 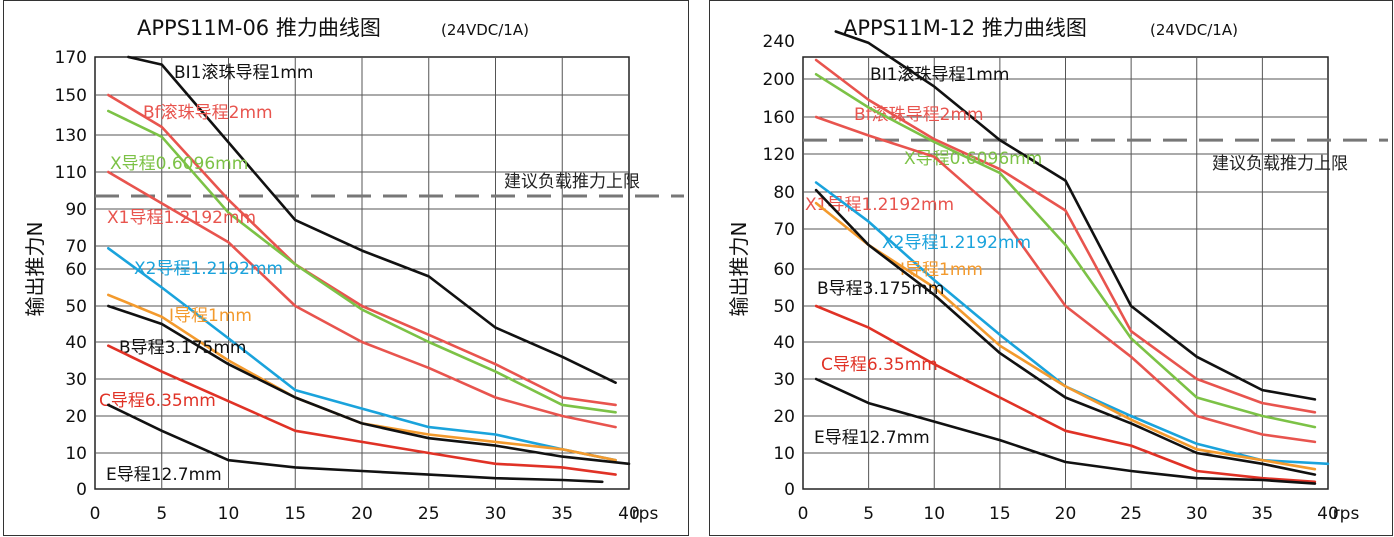 I want to click on y-tick-label: 200, so click(x=779, y=80).